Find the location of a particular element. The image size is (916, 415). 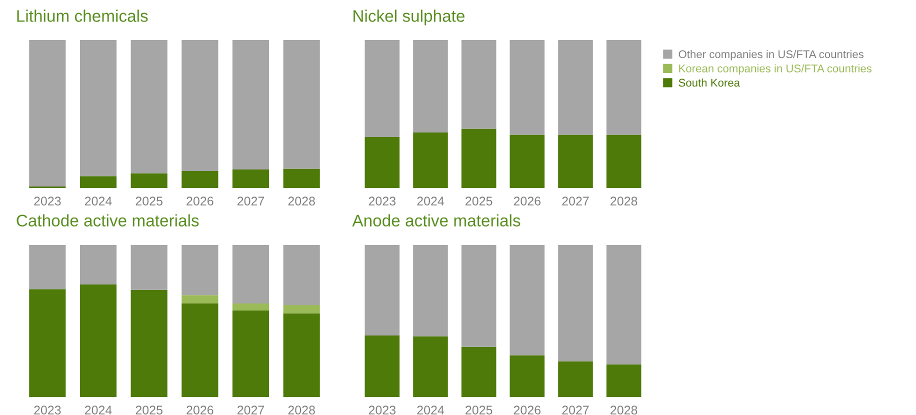

chart-title: Nickel sulphate is located at coordinates (409, 18).